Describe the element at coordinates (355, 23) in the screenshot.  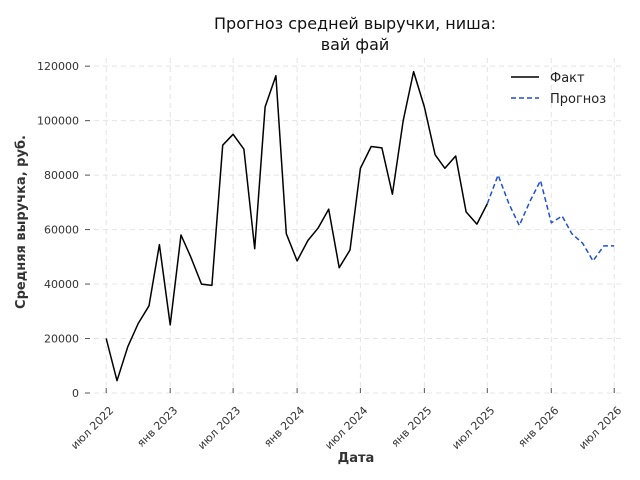
I see `chart-title-line1: Прогноз средней выручки, ниша:` at that location.